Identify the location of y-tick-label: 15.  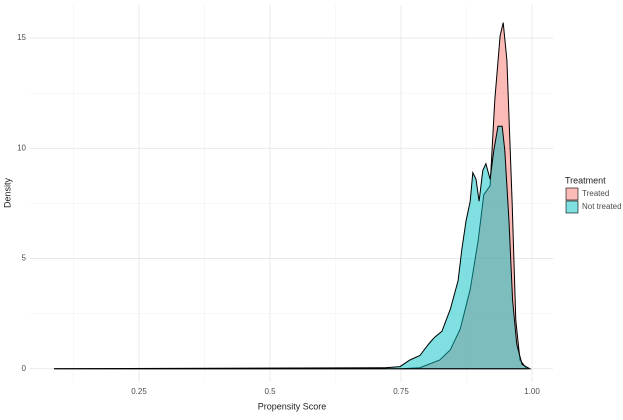
(21, 37).